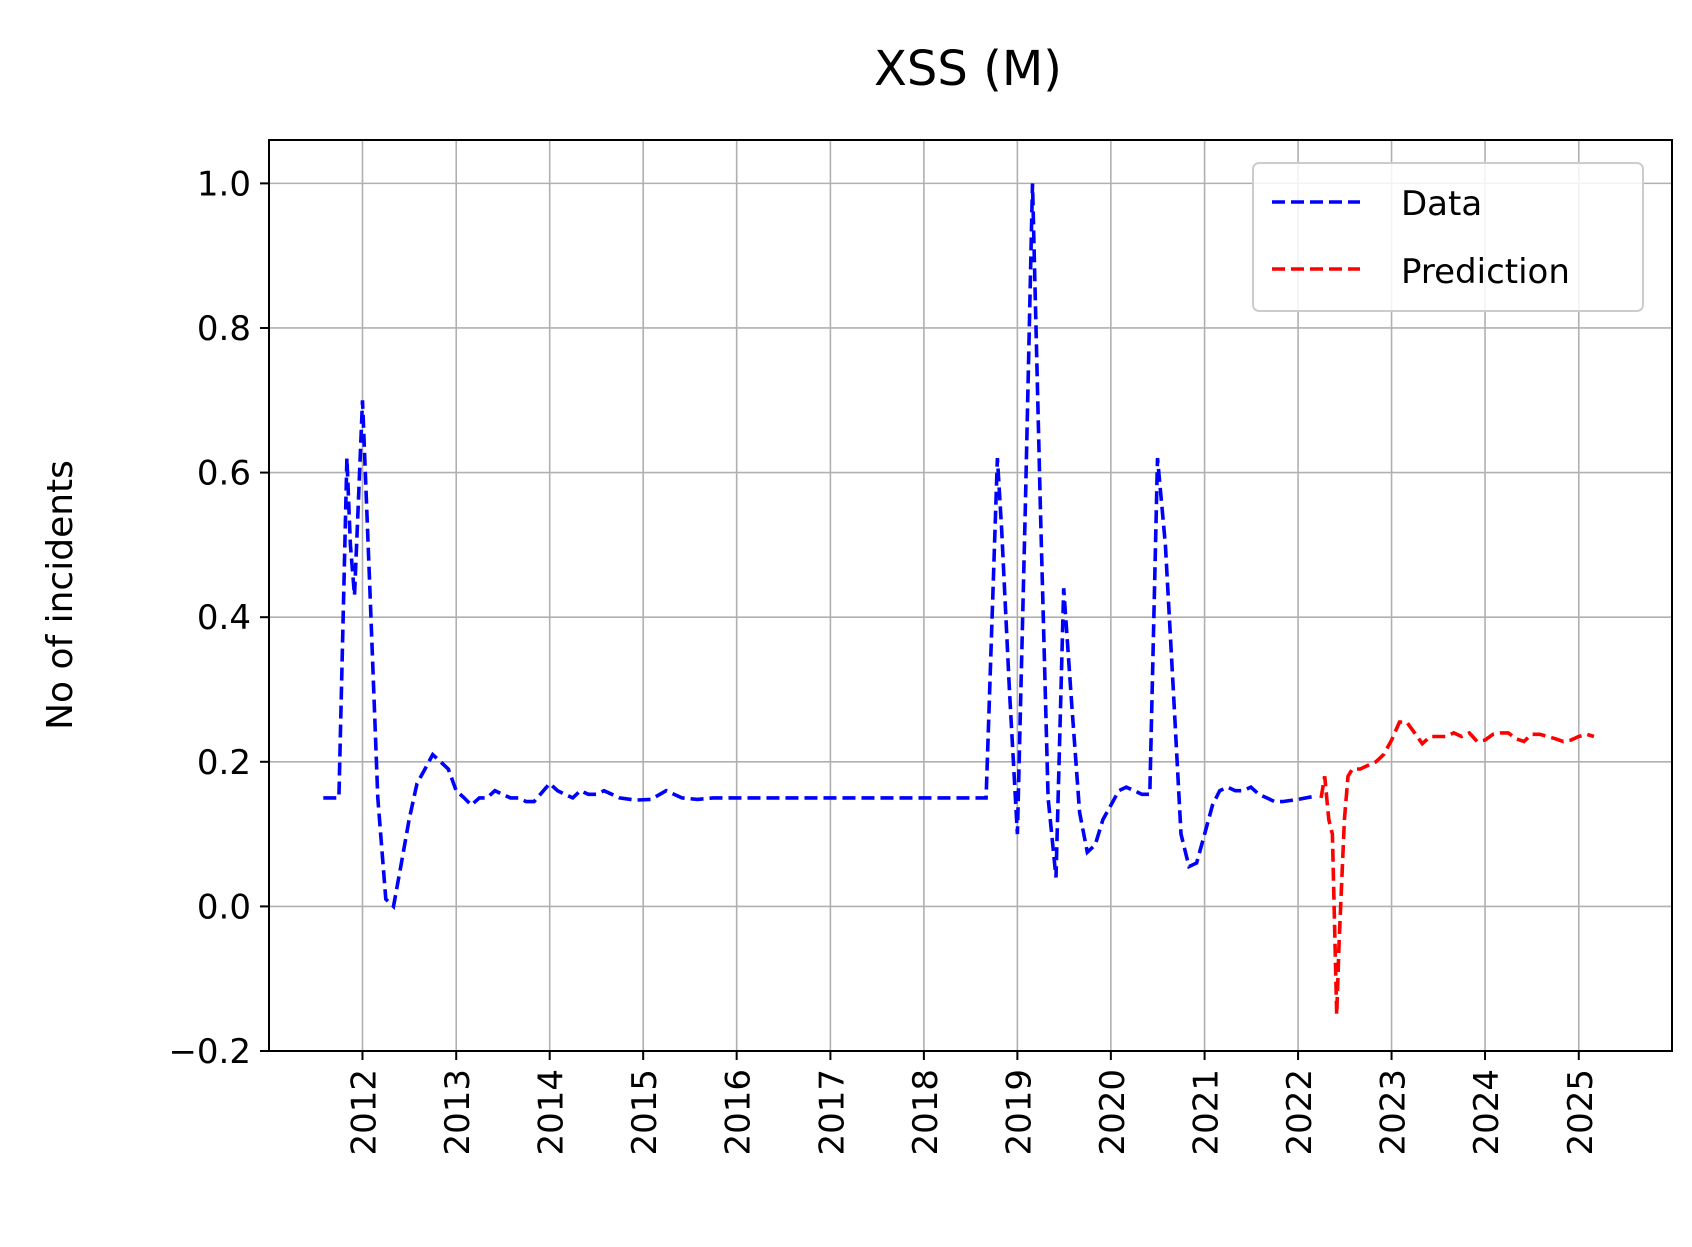 The image size is (1692, 1247). Describe the element at coordinates (1207, 1112) in the screenshot. I see `x-tick-label: 2021` at that location.